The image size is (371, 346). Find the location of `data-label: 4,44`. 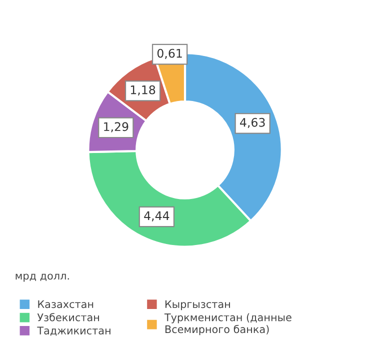

data-label: 4,44 is located at coordinates (157, 216).